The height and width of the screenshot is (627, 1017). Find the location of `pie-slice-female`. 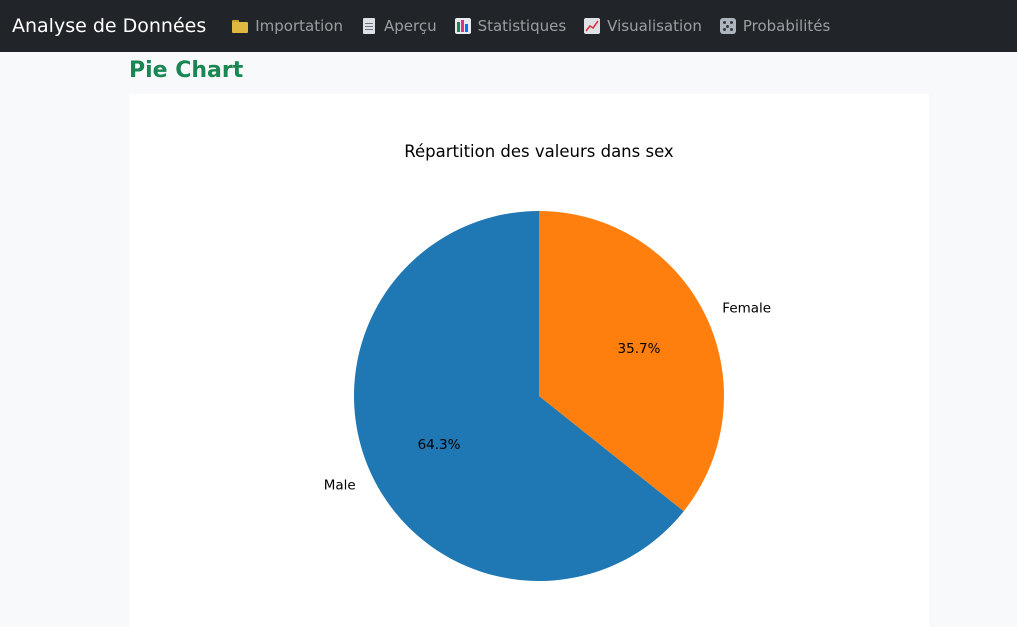

pie-slice-female is located at coordinates (631, 361).